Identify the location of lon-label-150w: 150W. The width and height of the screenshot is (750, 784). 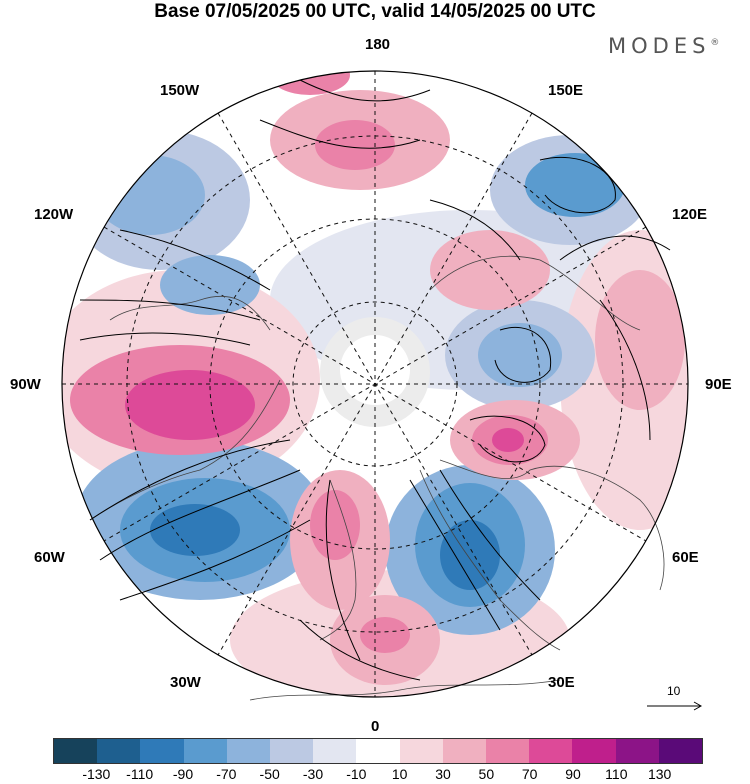
(180, 90).